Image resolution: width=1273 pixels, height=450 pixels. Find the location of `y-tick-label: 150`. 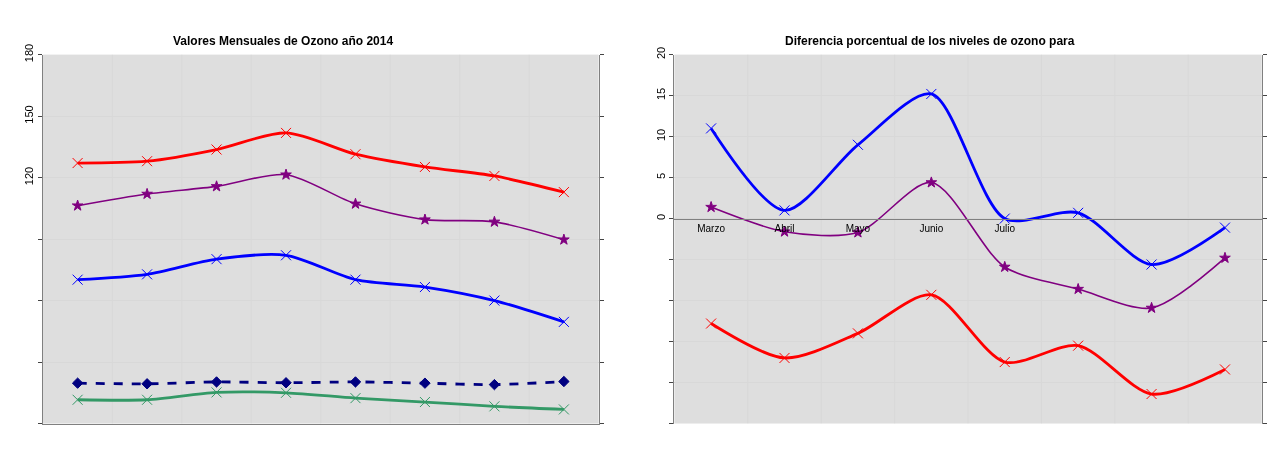

y-tick-label: 150 is located at coordinates (29, 114).